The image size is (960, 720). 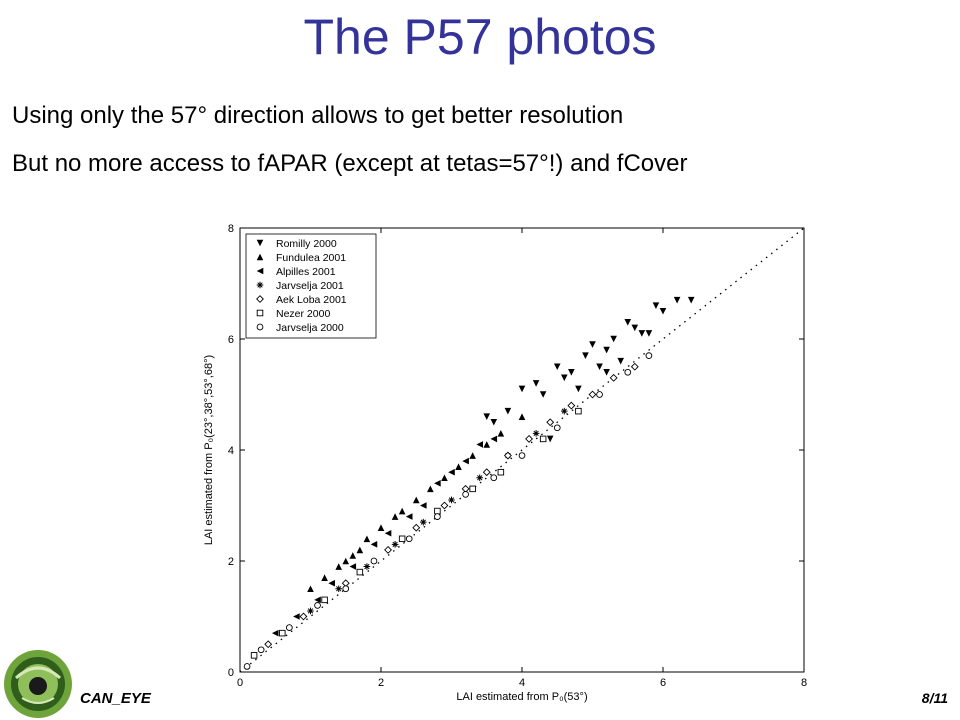 I want to click on y-tick-label: 4, so click(x=231, y=451).